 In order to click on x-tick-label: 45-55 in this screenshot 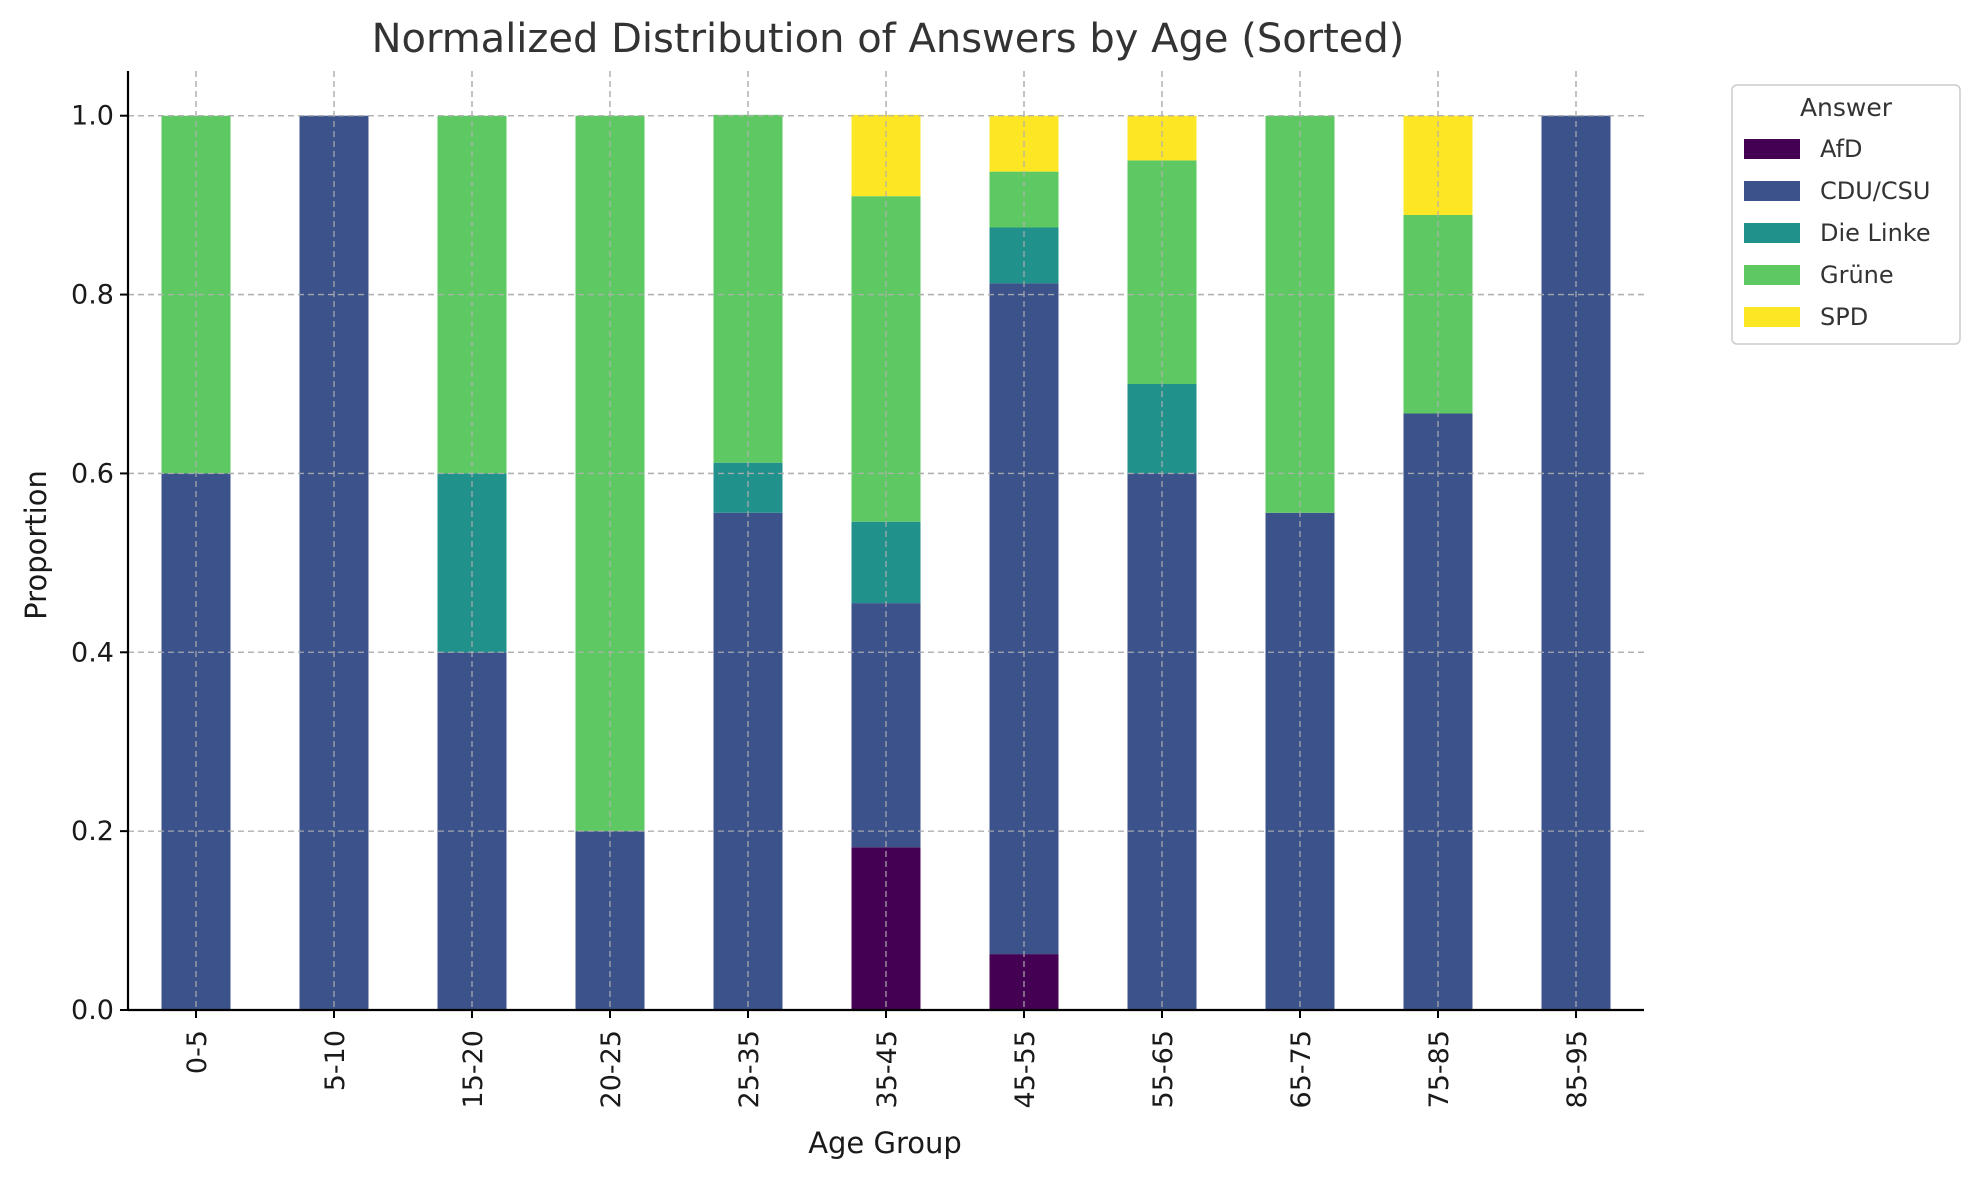, I will do `click(1025, 1069)`.